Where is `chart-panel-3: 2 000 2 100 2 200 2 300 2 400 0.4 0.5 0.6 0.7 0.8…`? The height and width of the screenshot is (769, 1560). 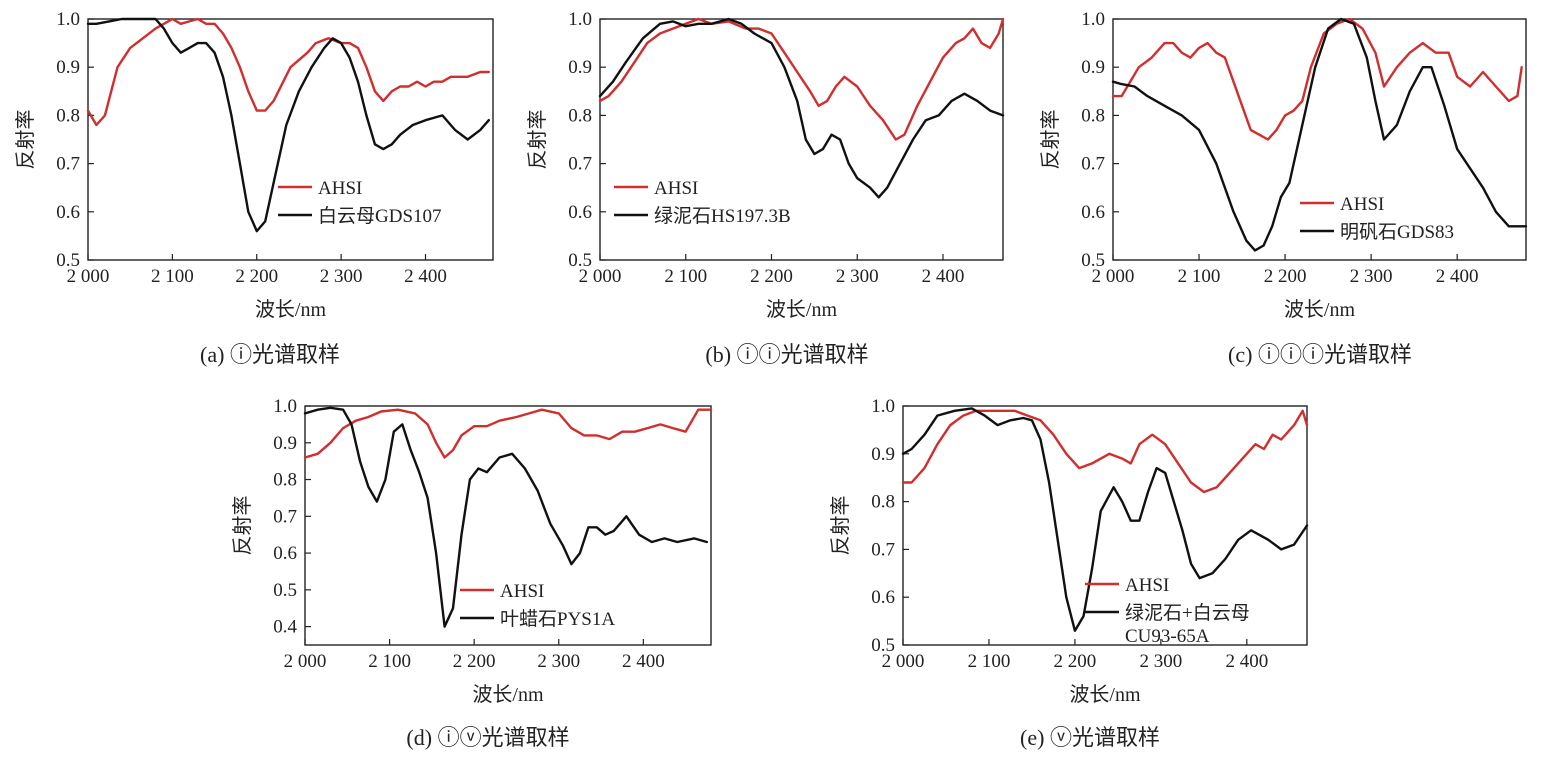
chart-panel-3: 2 000 2 100 2 200 2 300 2 400 0.4 0.5 0.6 0.7 0.8… is located at coordinates (472, 573).